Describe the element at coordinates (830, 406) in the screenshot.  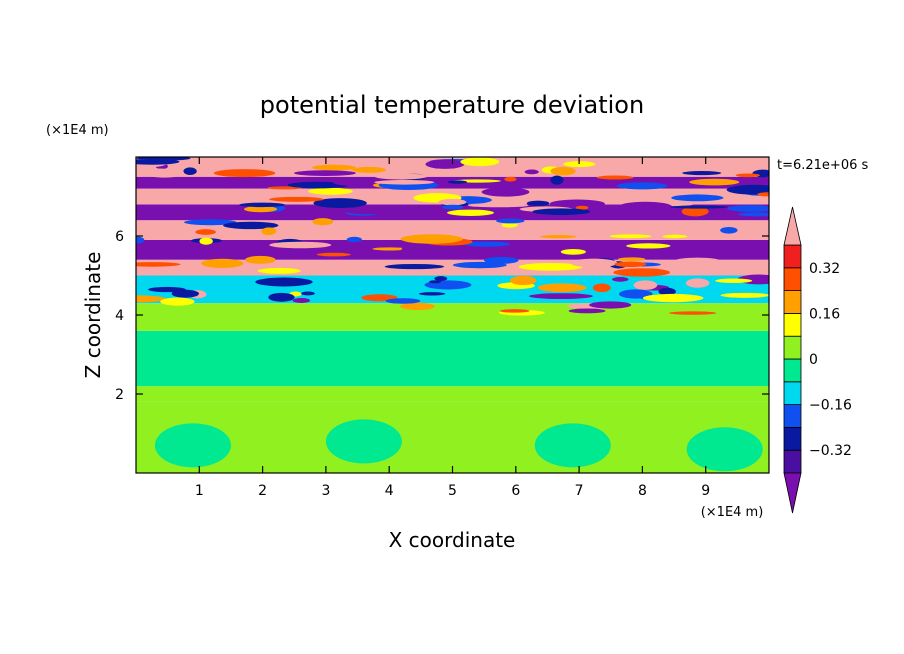
I see `colorbar-tick-label: −0.16` at that location.